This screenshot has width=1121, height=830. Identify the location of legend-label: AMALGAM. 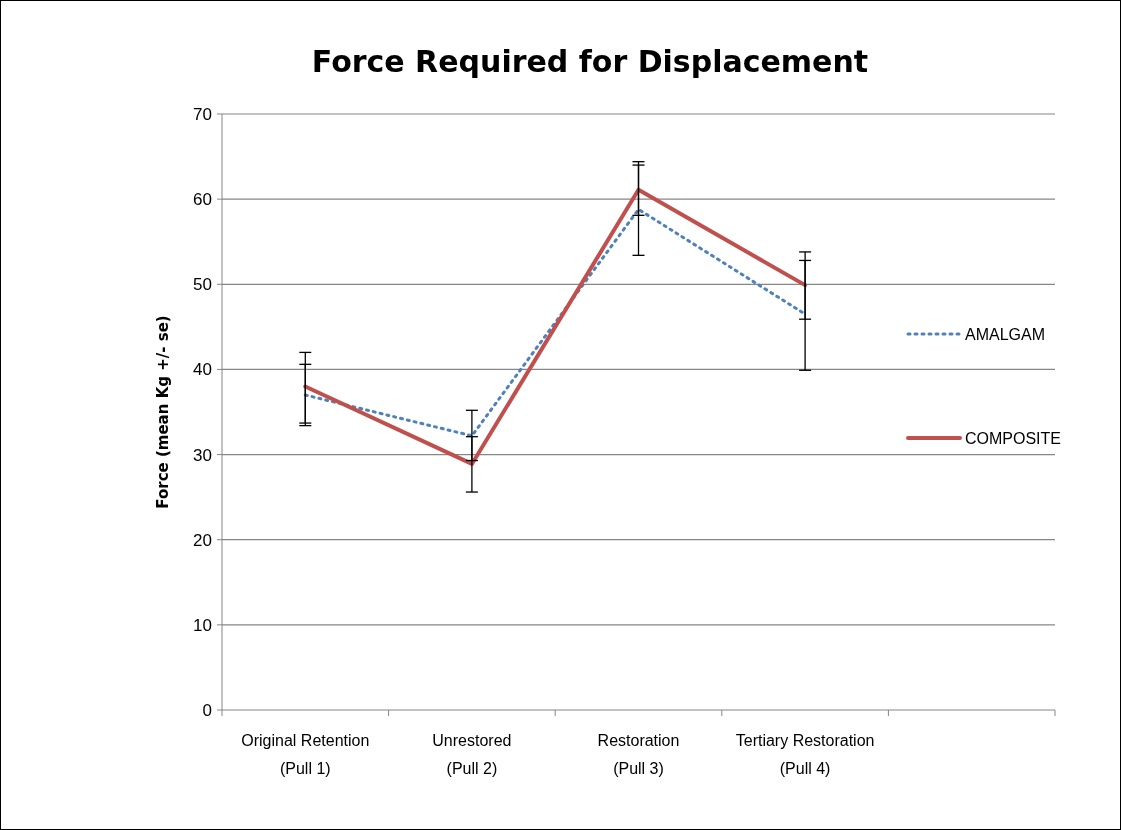
(1005, 334).